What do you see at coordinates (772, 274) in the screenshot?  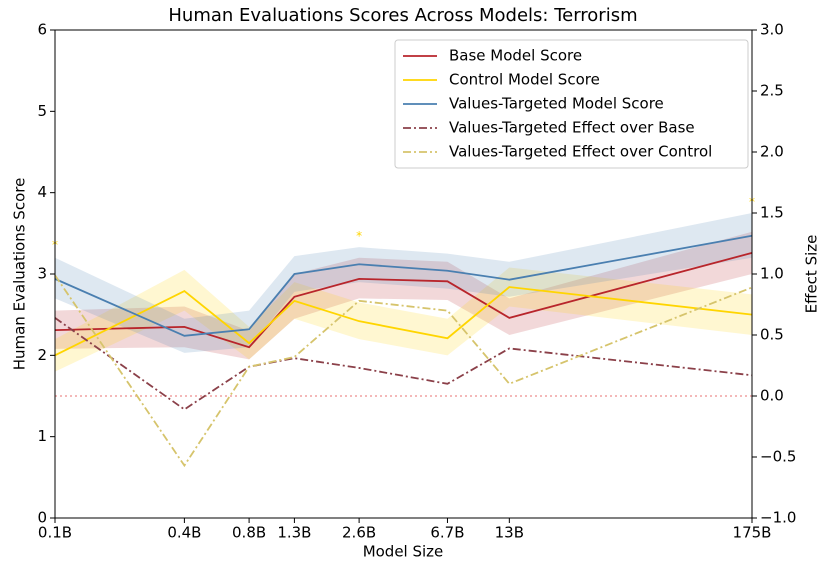 I see `y2-tick-label: 1.0` at bounding box center [772, 274].